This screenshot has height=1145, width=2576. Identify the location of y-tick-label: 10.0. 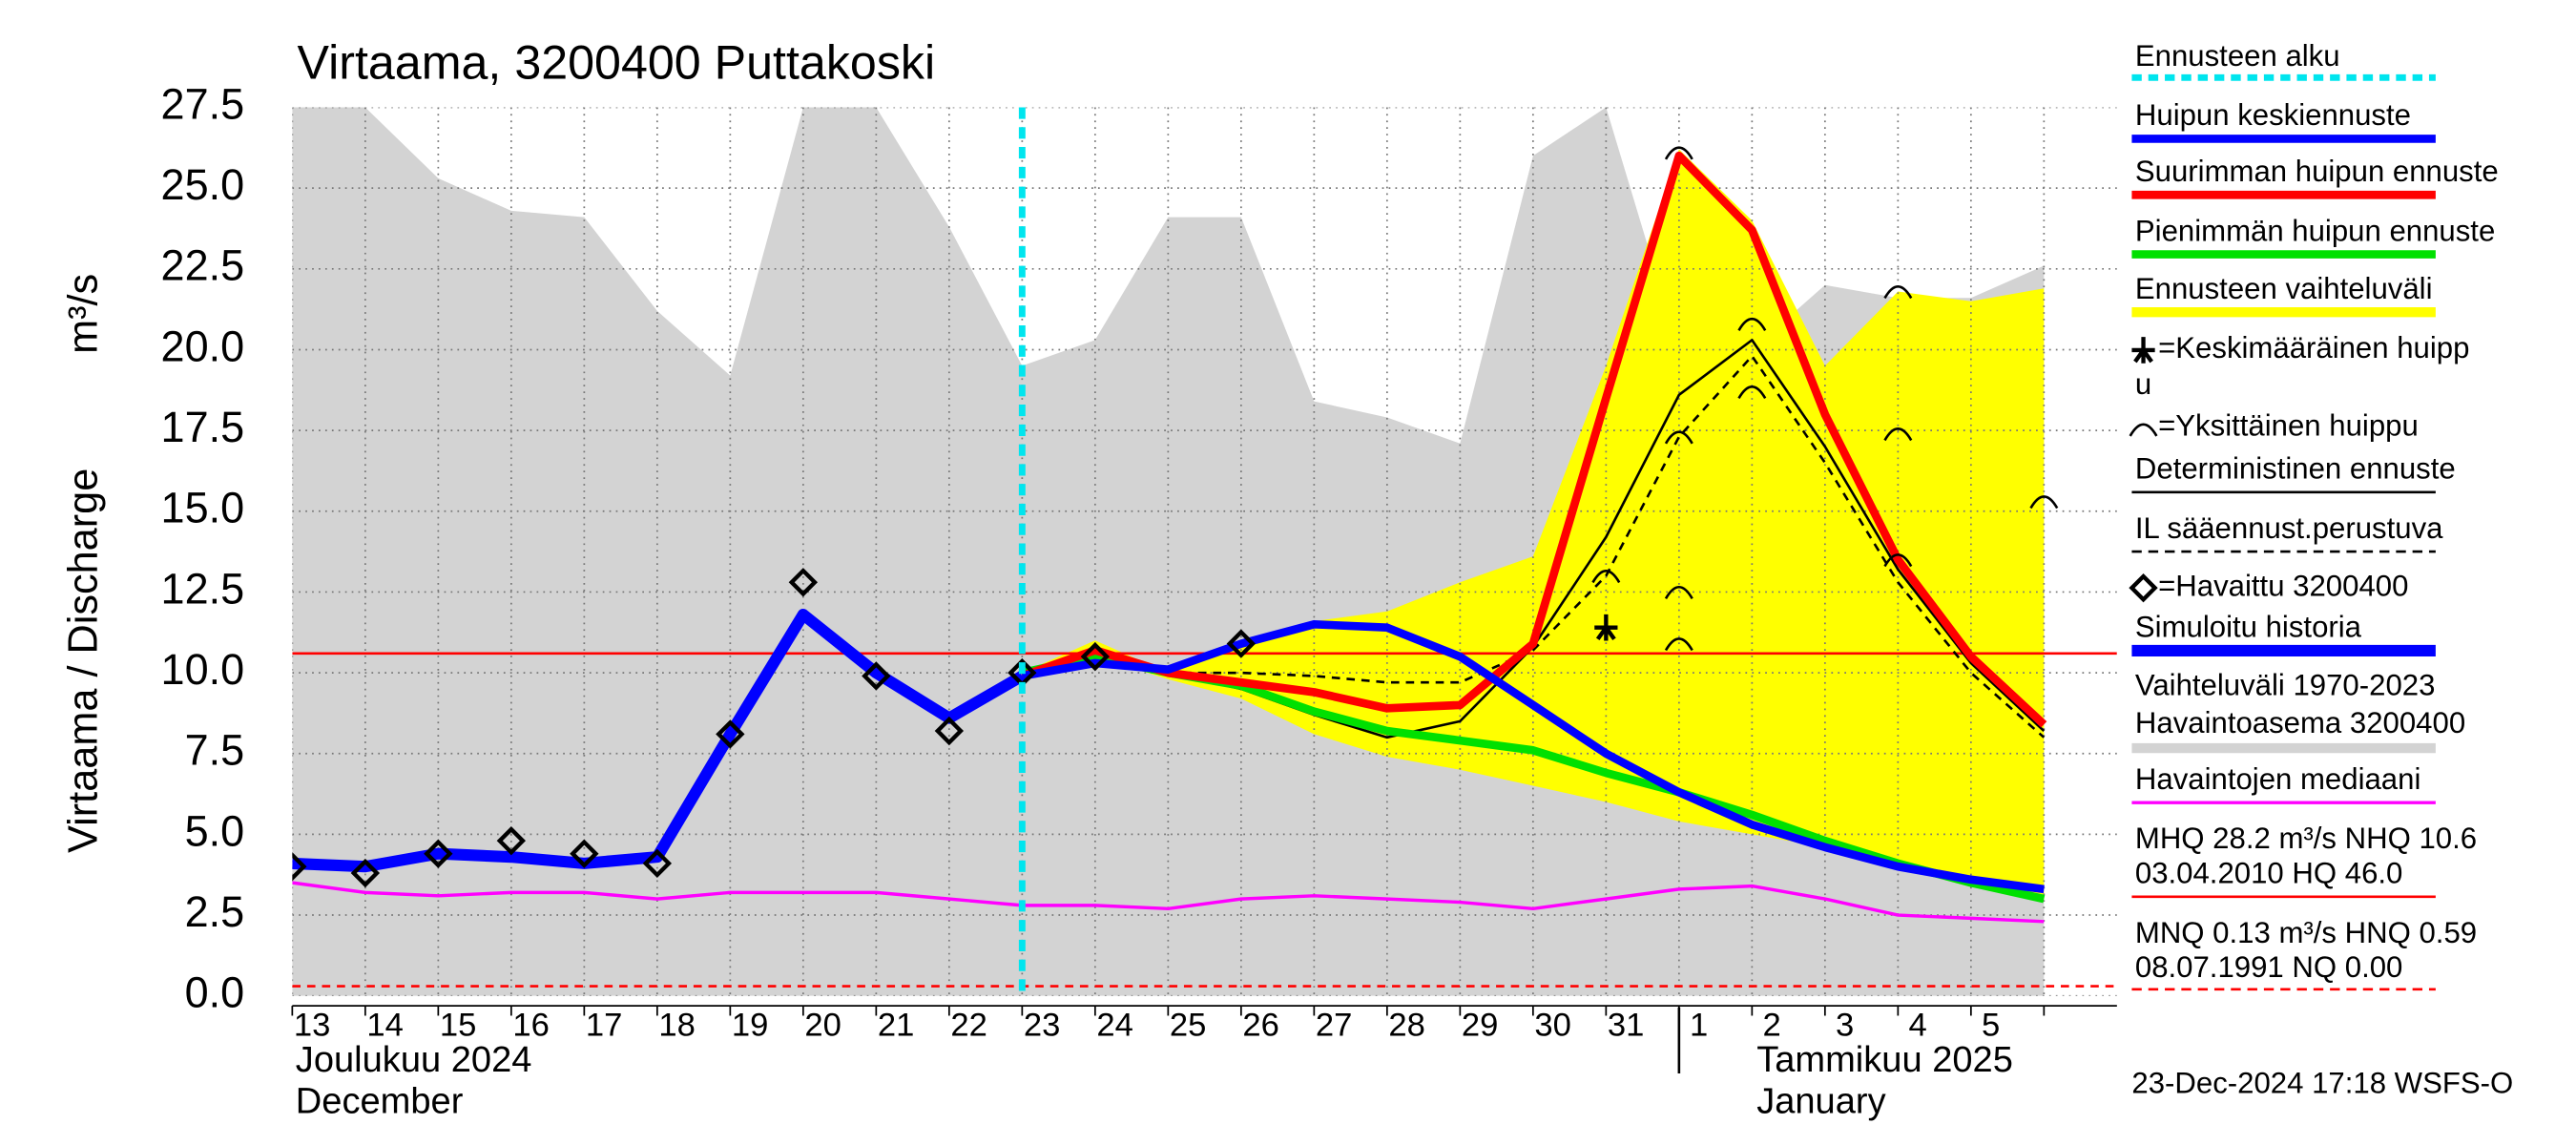
(203, 669).